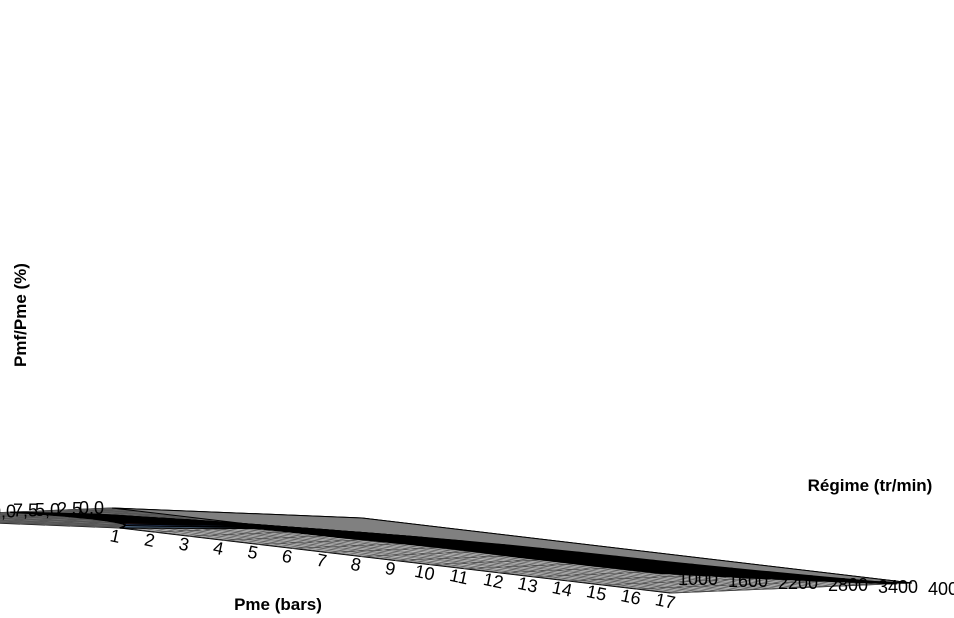  I want to click on x-tick-label: 12, so click(493, 581).